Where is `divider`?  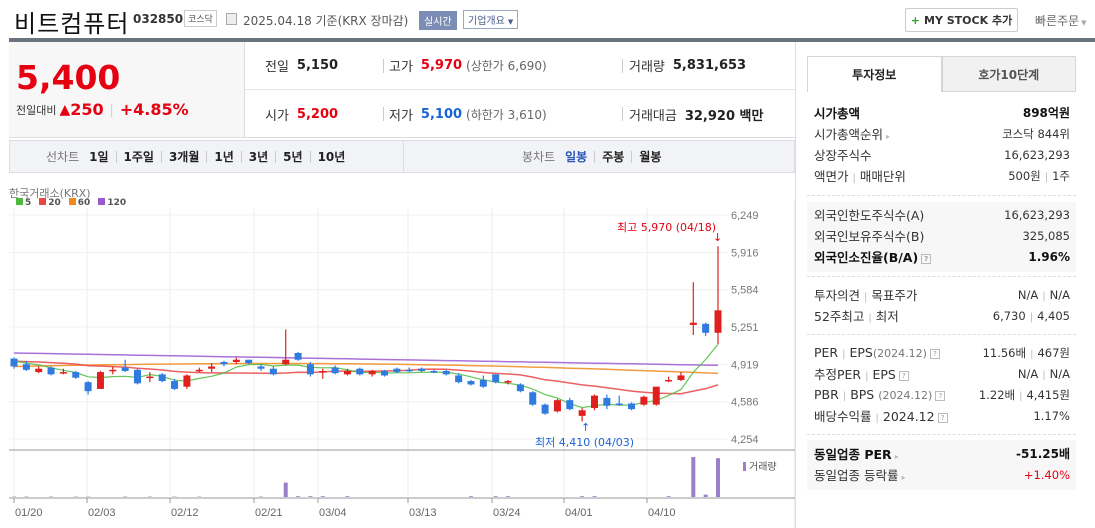
divider is located at coordinates (941, 334).